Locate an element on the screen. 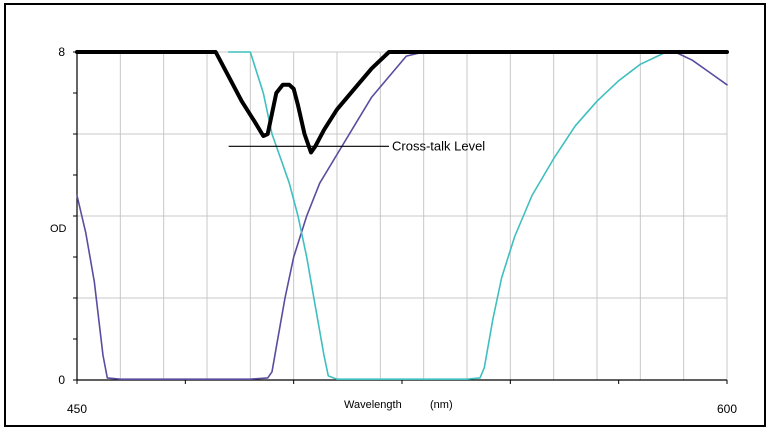 The height and width of the screenshot is (433, 774). x-tick-label: 450 is located at coordinates (77, 409).